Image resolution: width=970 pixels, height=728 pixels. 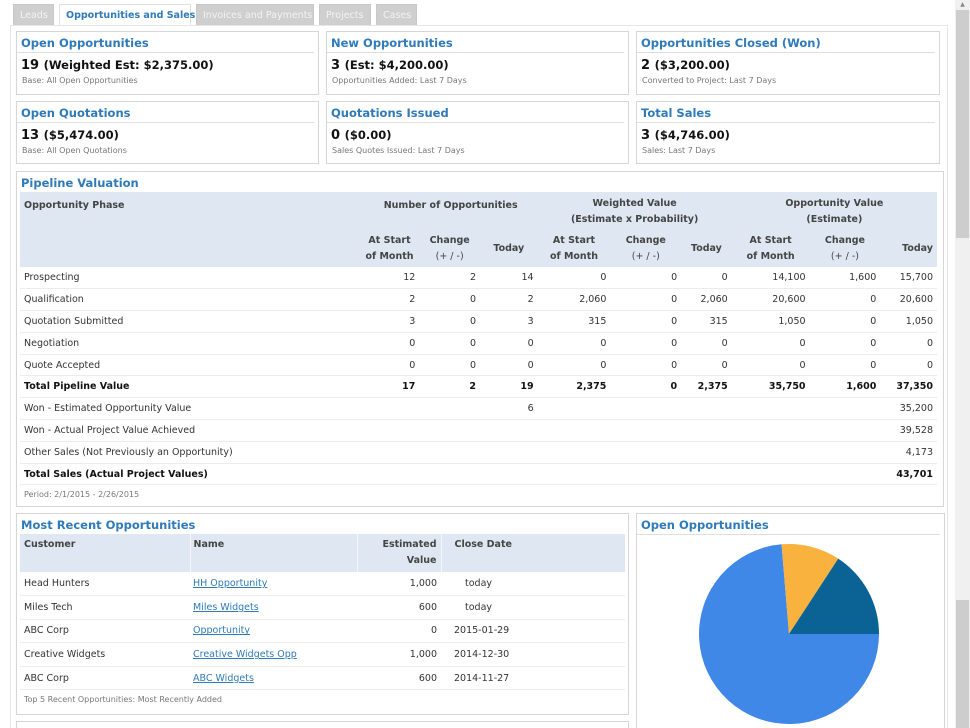 What do you see at coordinates (844, 240) in the screenshot?
I see `header-line: Change` at bounding box center [844, 240].